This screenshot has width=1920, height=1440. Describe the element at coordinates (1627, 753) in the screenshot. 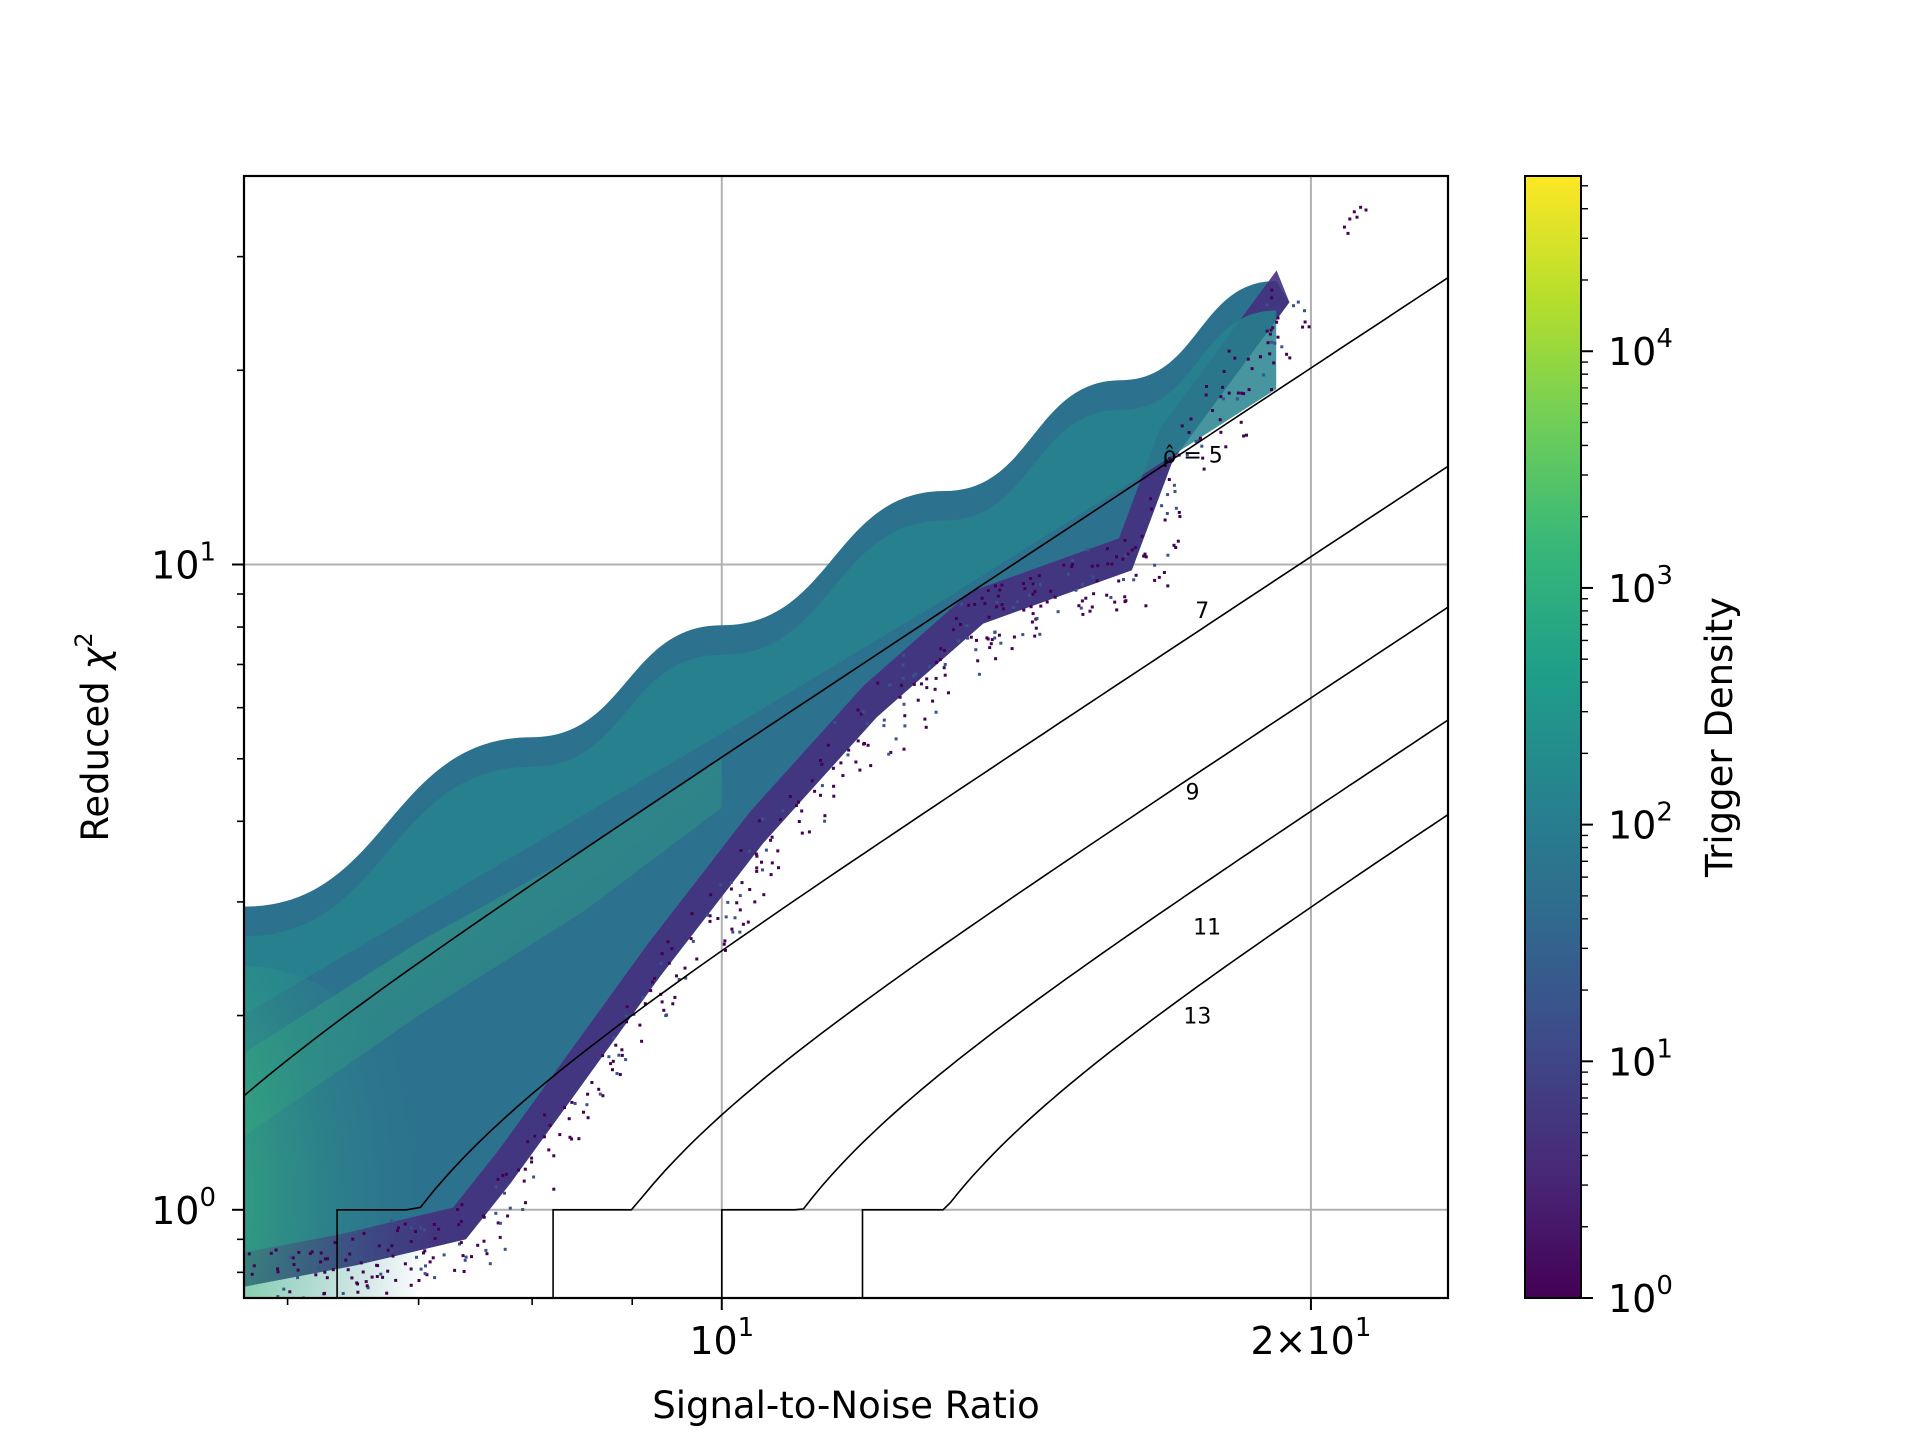

I see `colorbar-ticks: 10⁰ 10¹ 10² 10³ 10⁴` at that location.